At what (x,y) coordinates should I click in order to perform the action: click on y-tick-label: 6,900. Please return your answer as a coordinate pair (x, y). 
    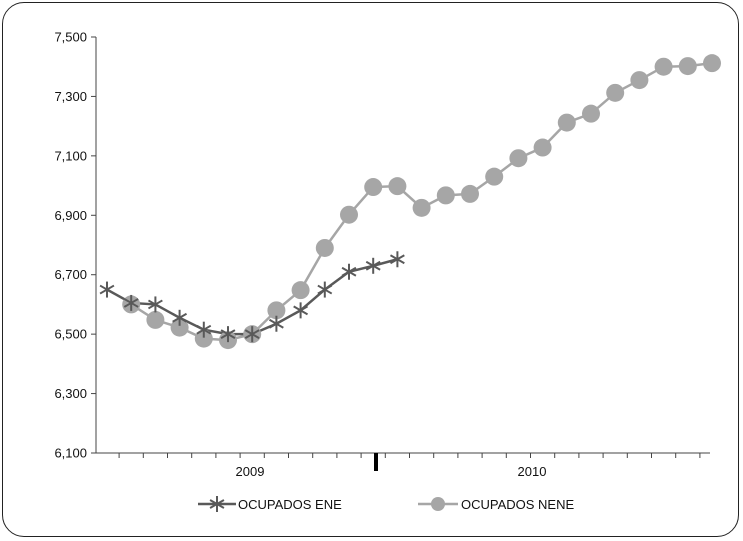
    Looking at the image, I should click on (70, 215).